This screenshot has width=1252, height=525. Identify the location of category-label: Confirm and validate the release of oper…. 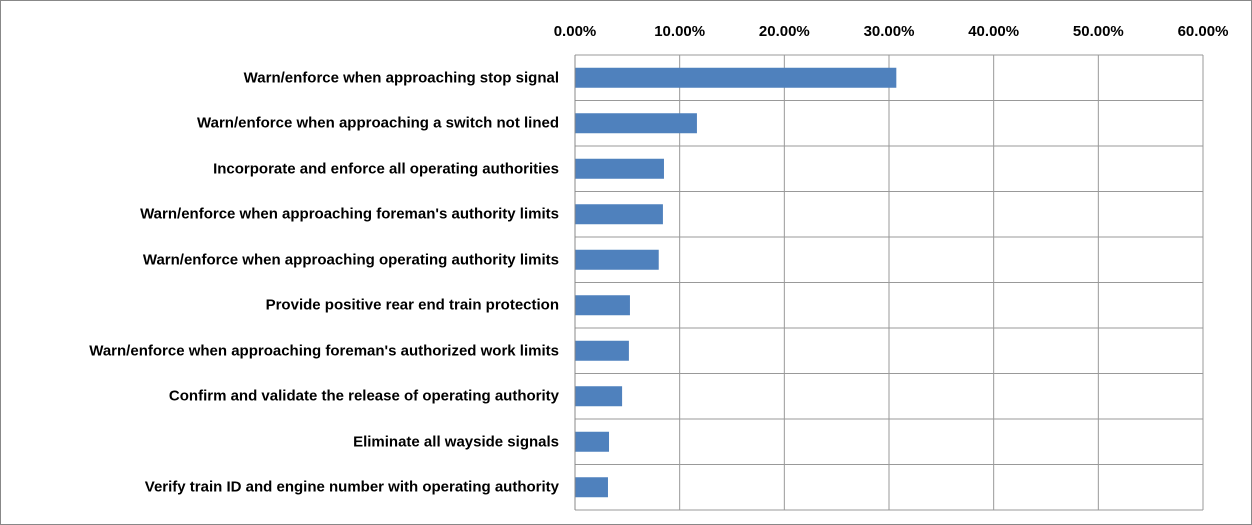
(363, 396).